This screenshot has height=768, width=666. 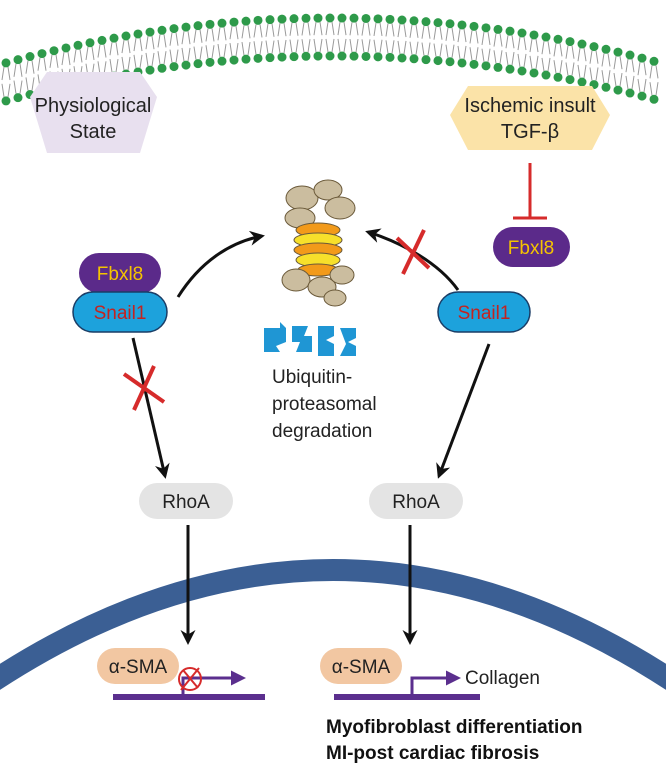 What do you see at coordinates (361, 667) in the screenshot?
I see `asma-right-label: α-SMA` at bounding box center [361, 667].